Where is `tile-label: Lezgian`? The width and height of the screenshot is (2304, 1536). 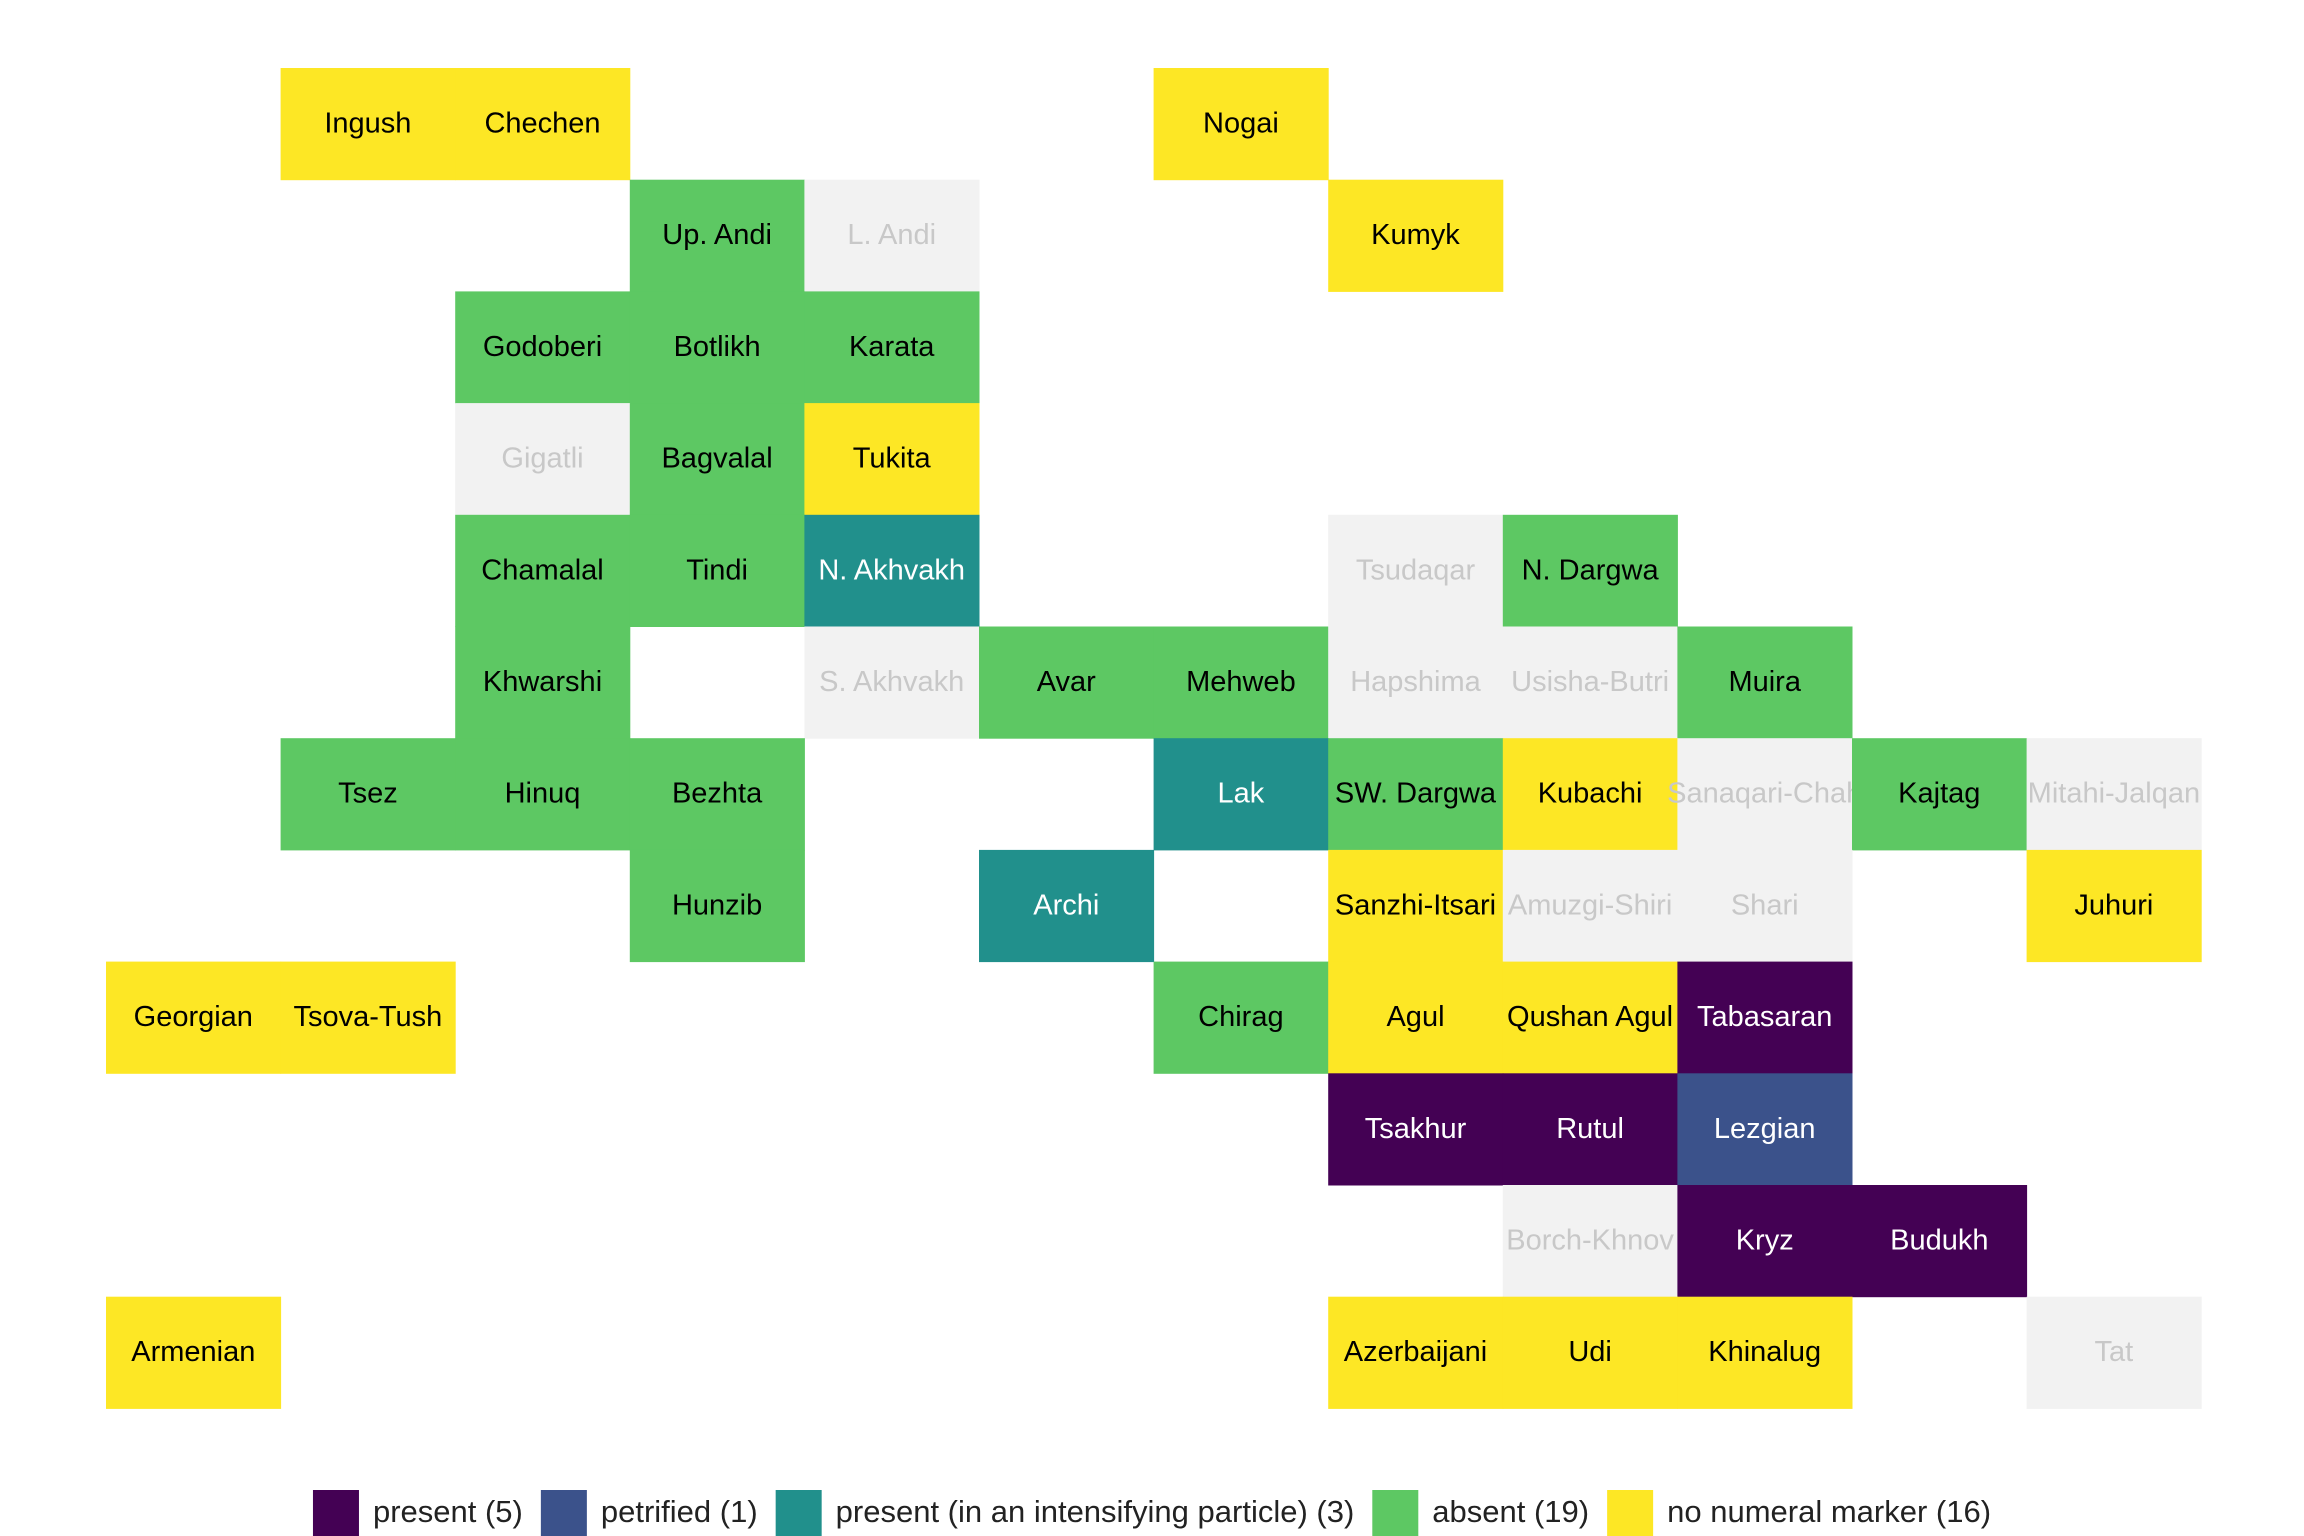
tile-label: Lezgian is located at coordinates (1765, 1129).